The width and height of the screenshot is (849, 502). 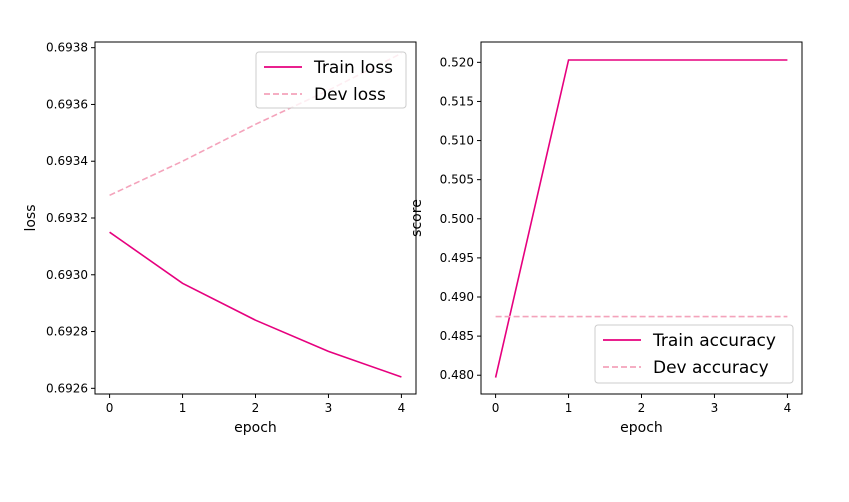 I want to click on y-tick-label: 0.485, so click(x=457, y=336).